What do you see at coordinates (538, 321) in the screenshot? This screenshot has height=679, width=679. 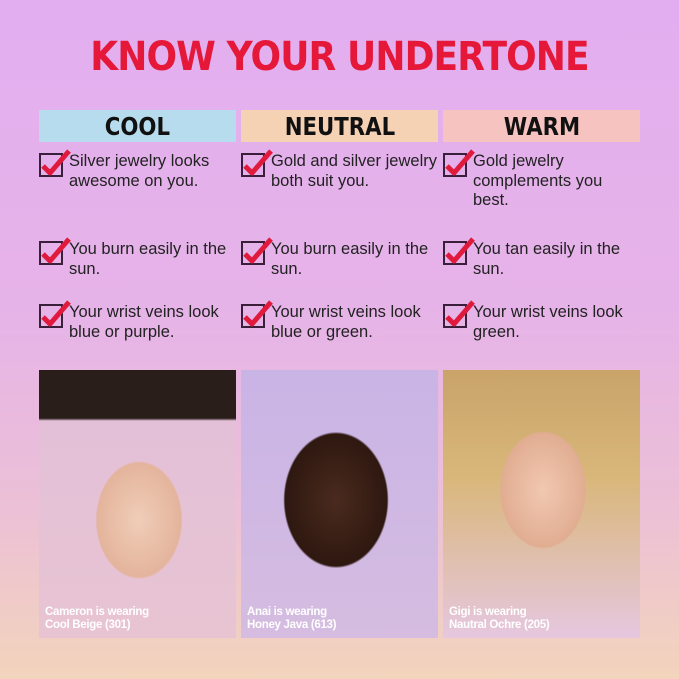 I see `checklist-item: Your wrist veins look green.` at bounding box center [538, 321].